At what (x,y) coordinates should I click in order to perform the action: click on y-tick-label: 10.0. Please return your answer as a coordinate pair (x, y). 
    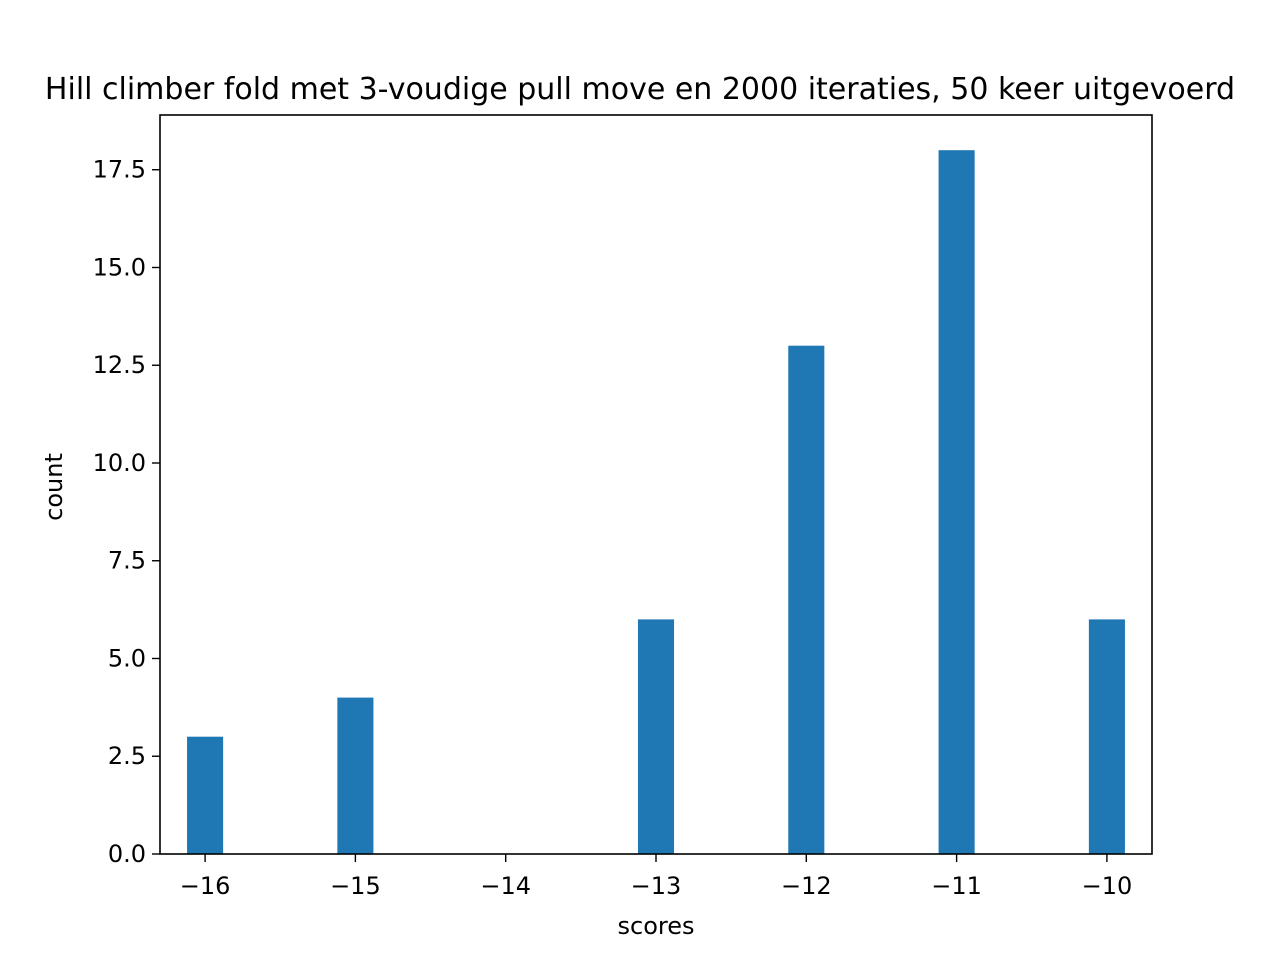
    Looking at the image, I should click on (119, 463).